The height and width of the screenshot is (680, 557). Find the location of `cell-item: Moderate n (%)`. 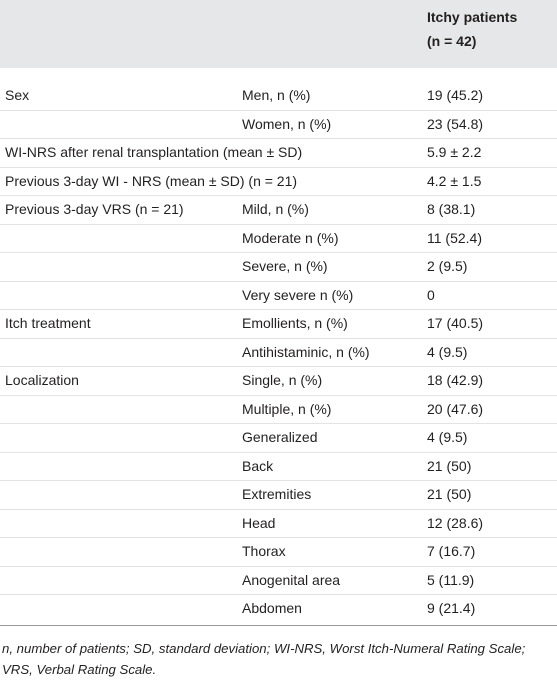

cell-item: Moderate n (%) is located at coordinates (290, 237).